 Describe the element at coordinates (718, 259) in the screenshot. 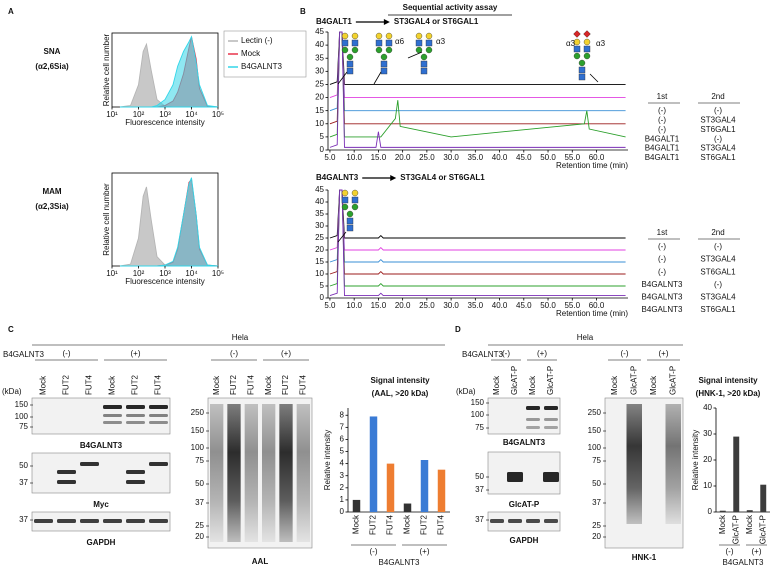

I see `legend-label: ST3GAL4` at that location.